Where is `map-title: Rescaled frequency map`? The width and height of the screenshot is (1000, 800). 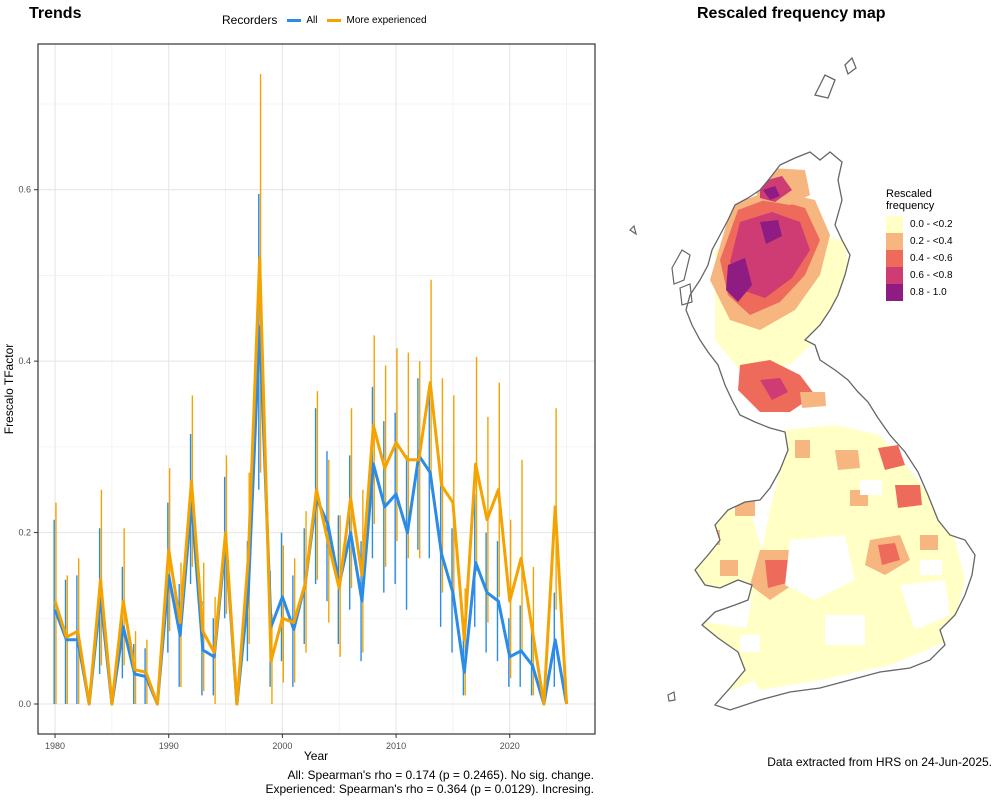
map-title: Rescaled frequency map is located at coordinates (791, 13).